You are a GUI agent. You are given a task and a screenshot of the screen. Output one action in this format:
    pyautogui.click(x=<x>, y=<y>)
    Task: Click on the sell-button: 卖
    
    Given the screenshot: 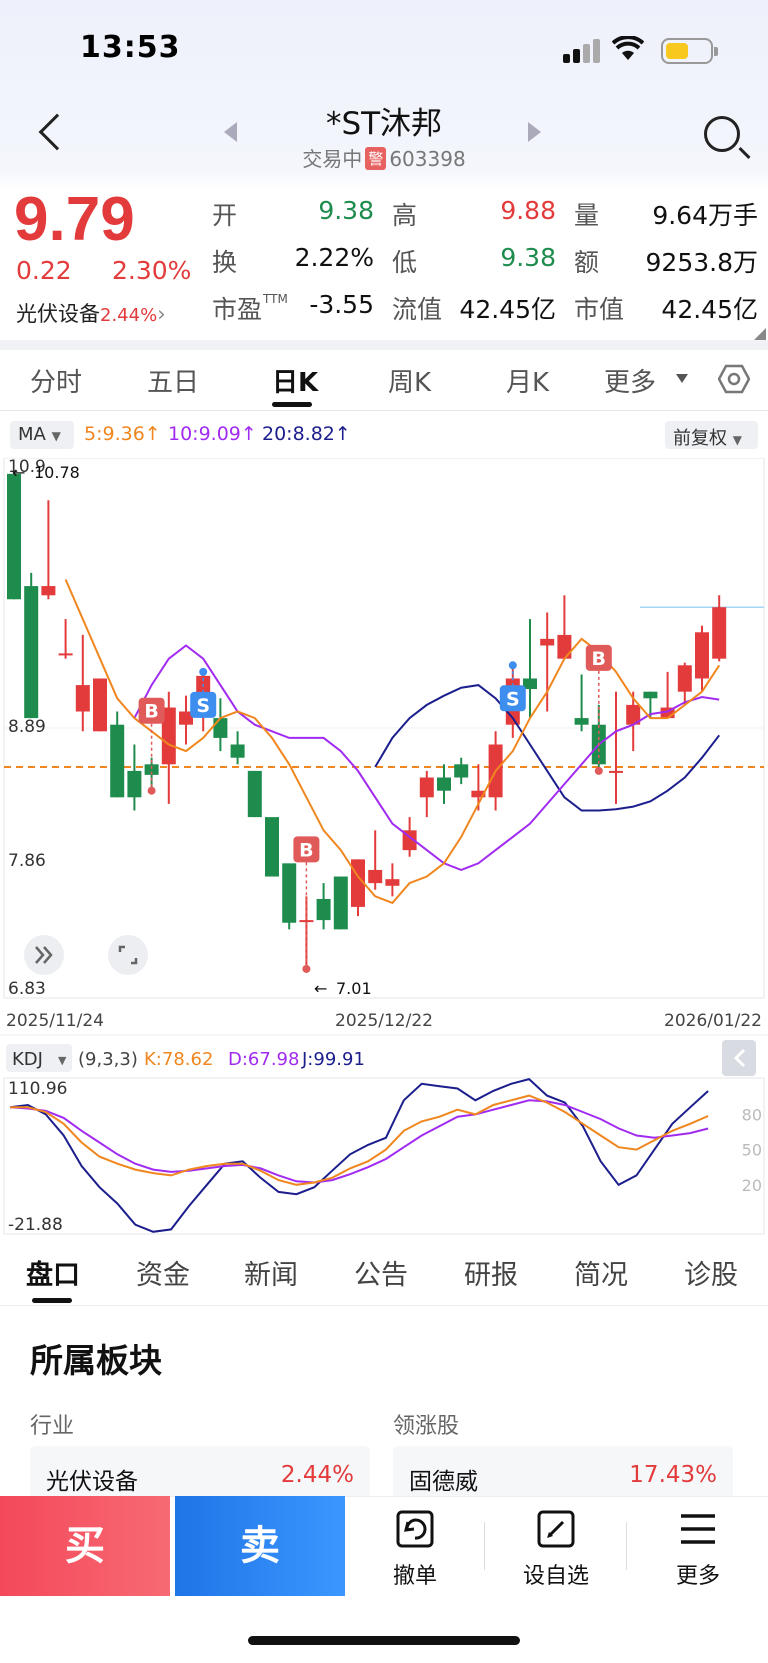 What is the action you would take?
    pyautogui.click(x=260, y=1546)
    